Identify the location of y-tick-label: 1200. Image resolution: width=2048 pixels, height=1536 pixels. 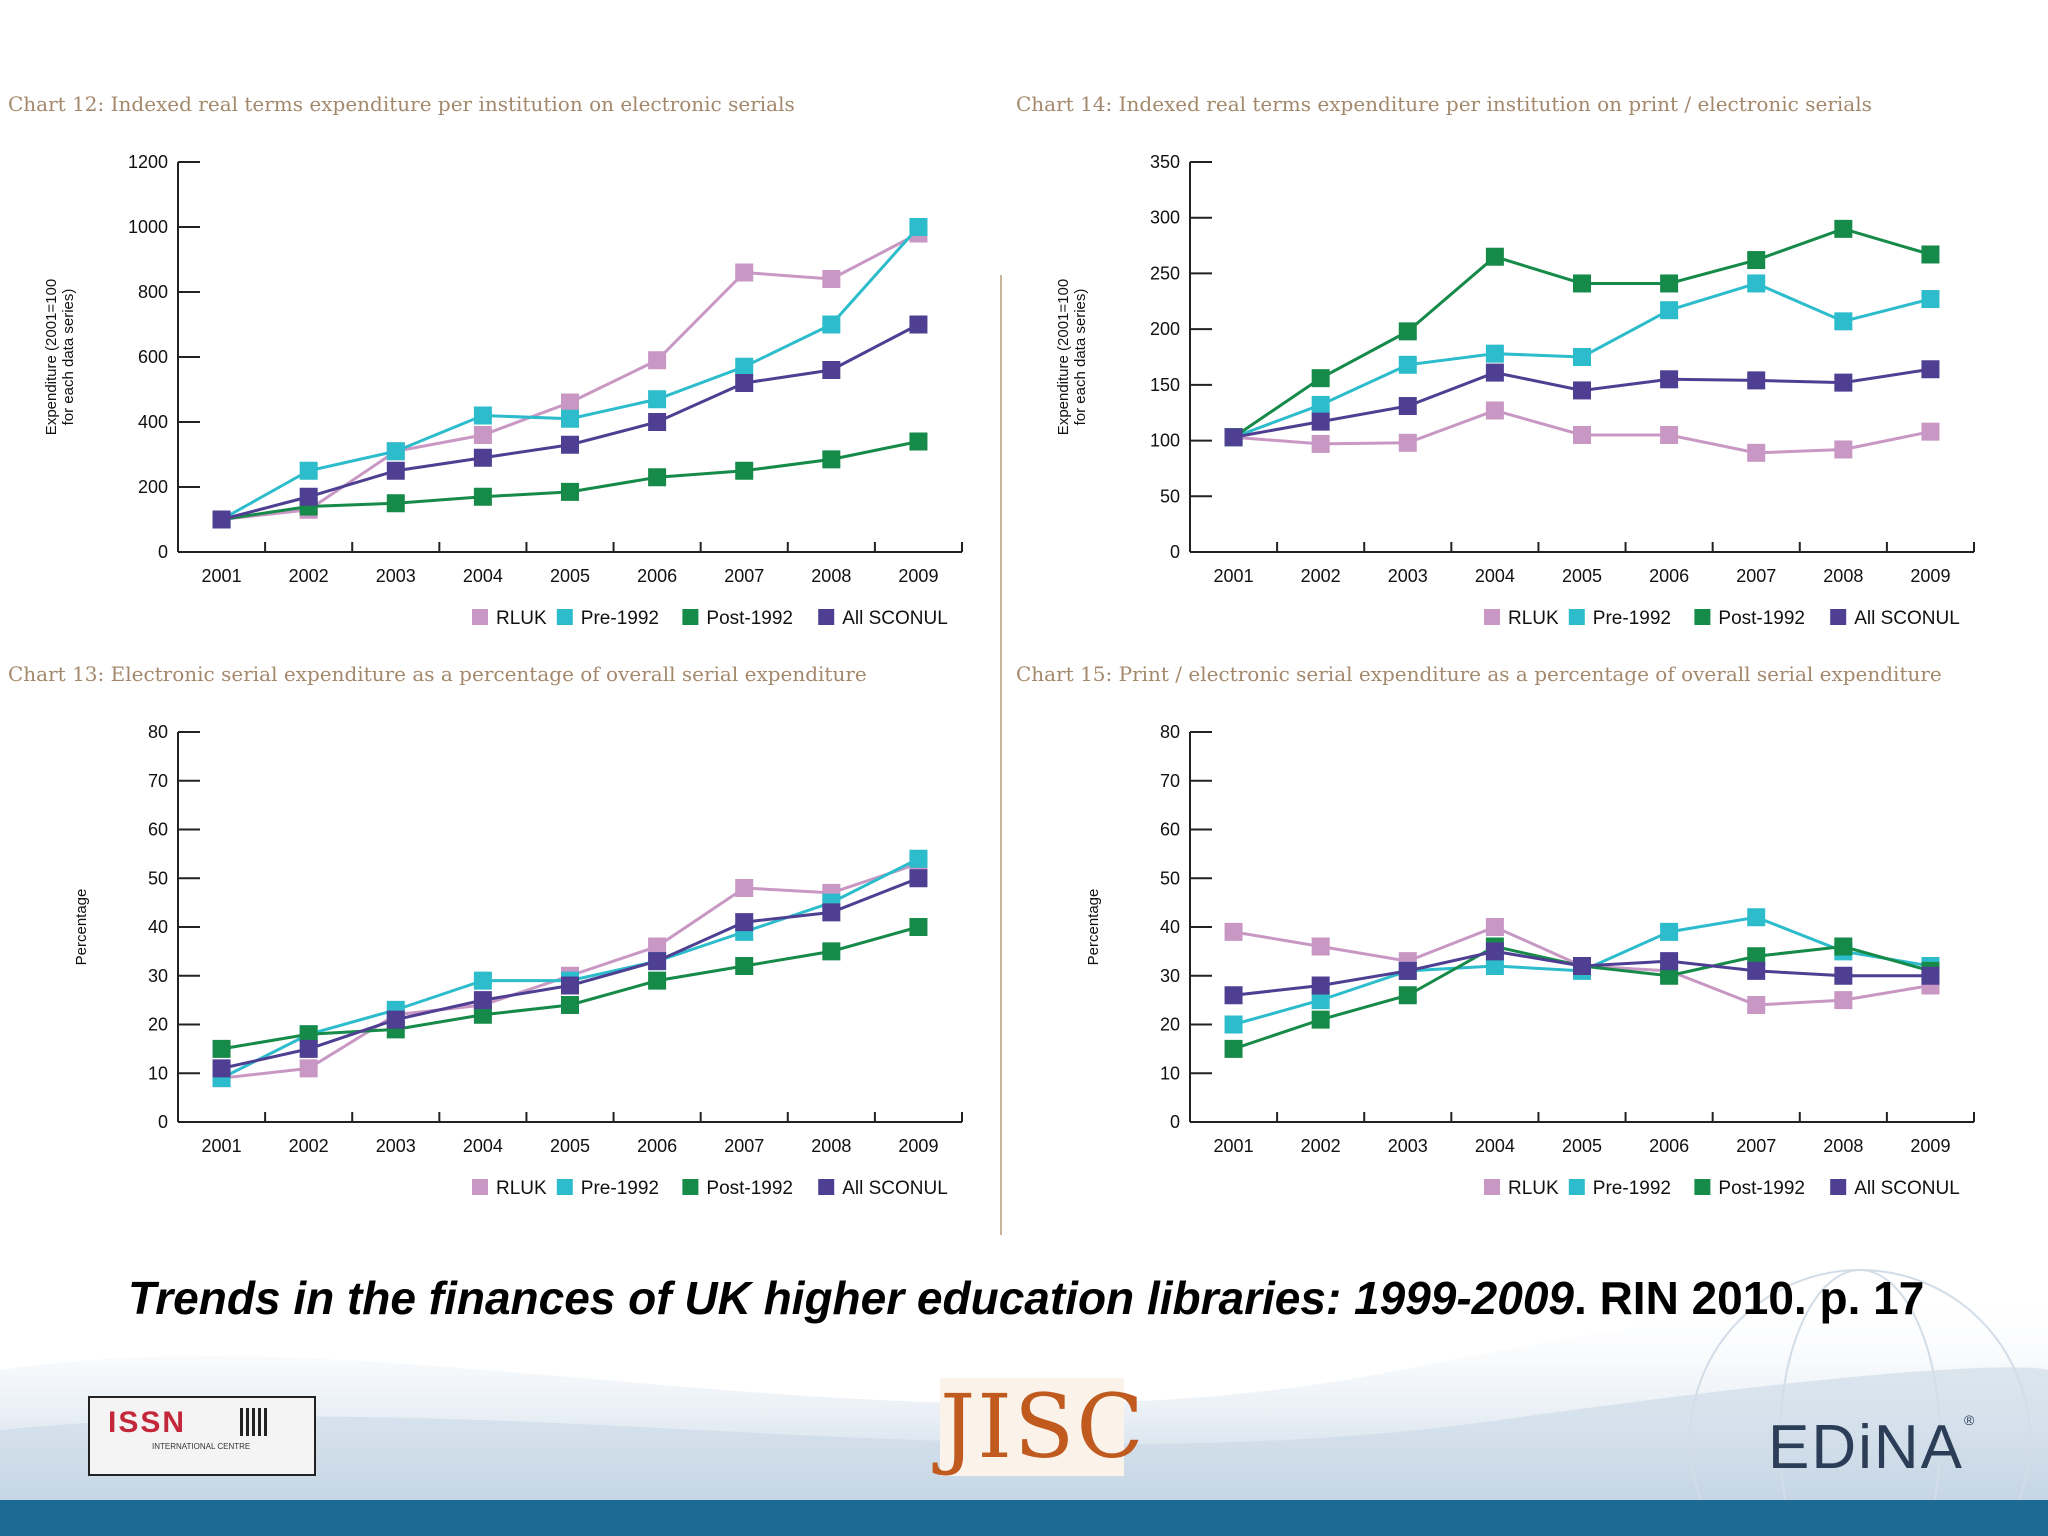
(148, 162).